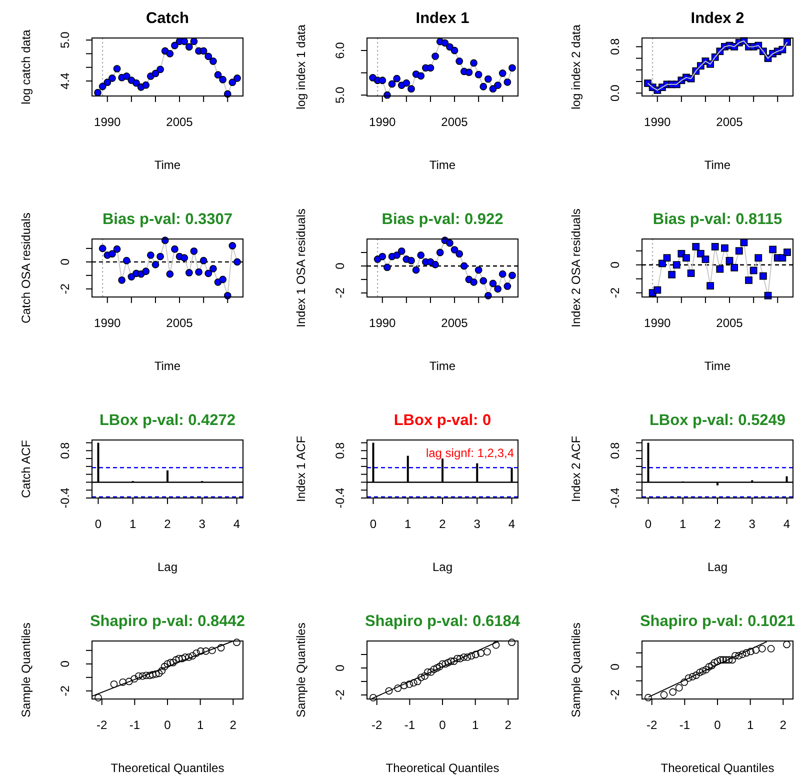  I want to click on y-axis-title: log index 2 data, so click(576, 67).